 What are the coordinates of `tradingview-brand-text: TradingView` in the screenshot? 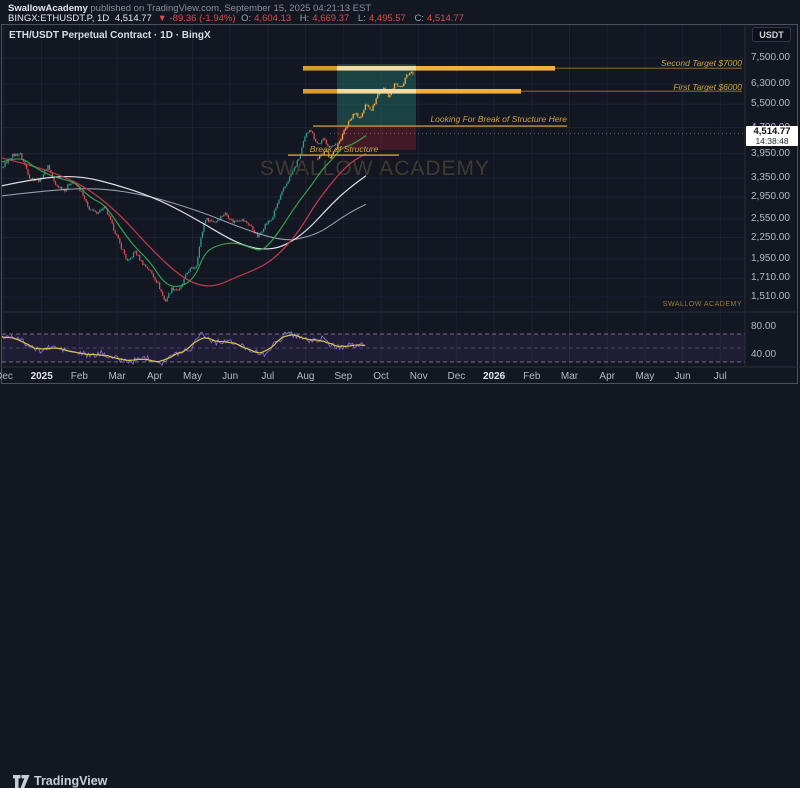 It's located at (71, 781).